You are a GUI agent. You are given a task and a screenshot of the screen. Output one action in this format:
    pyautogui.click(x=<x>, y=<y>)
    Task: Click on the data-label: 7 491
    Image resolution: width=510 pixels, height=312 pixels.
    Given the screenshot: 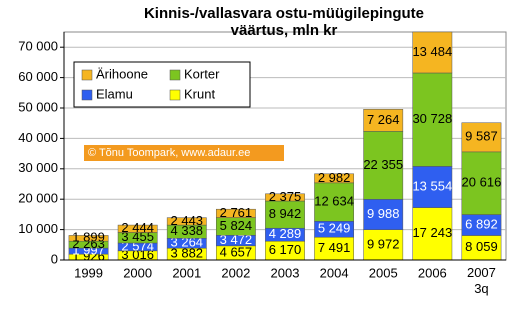 What is the action you would take?
    pyautogui.click(x=334, y=247)
    